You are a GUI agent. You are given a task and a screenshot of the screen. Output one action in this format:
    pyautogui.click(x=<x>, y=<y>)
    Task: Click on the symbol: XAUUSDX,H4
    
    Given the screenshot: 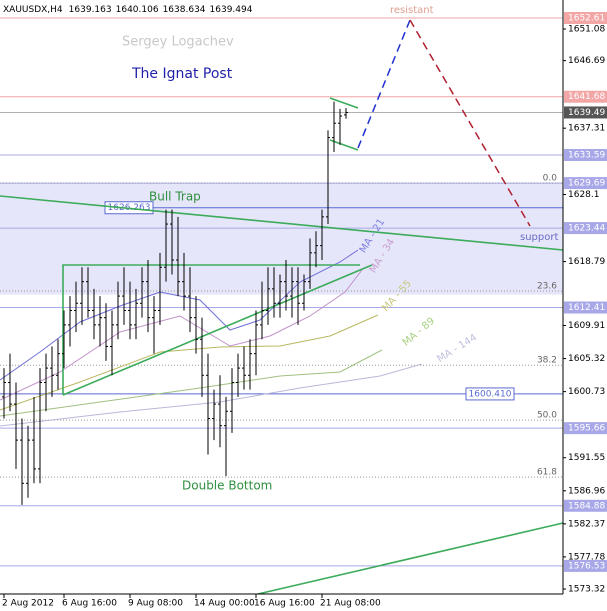 What is the action you would take?
    pyautogui.click(x=33, y=10)
    